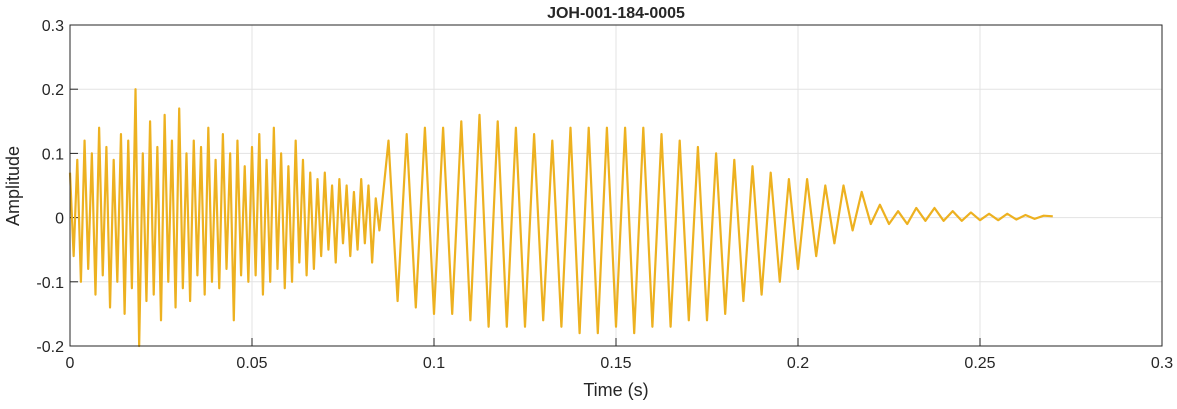  What do you see at coordinates (615, 390) in the screenshot?
I see `x-axis-label: Time (s)` at bounding box center [615, 390].